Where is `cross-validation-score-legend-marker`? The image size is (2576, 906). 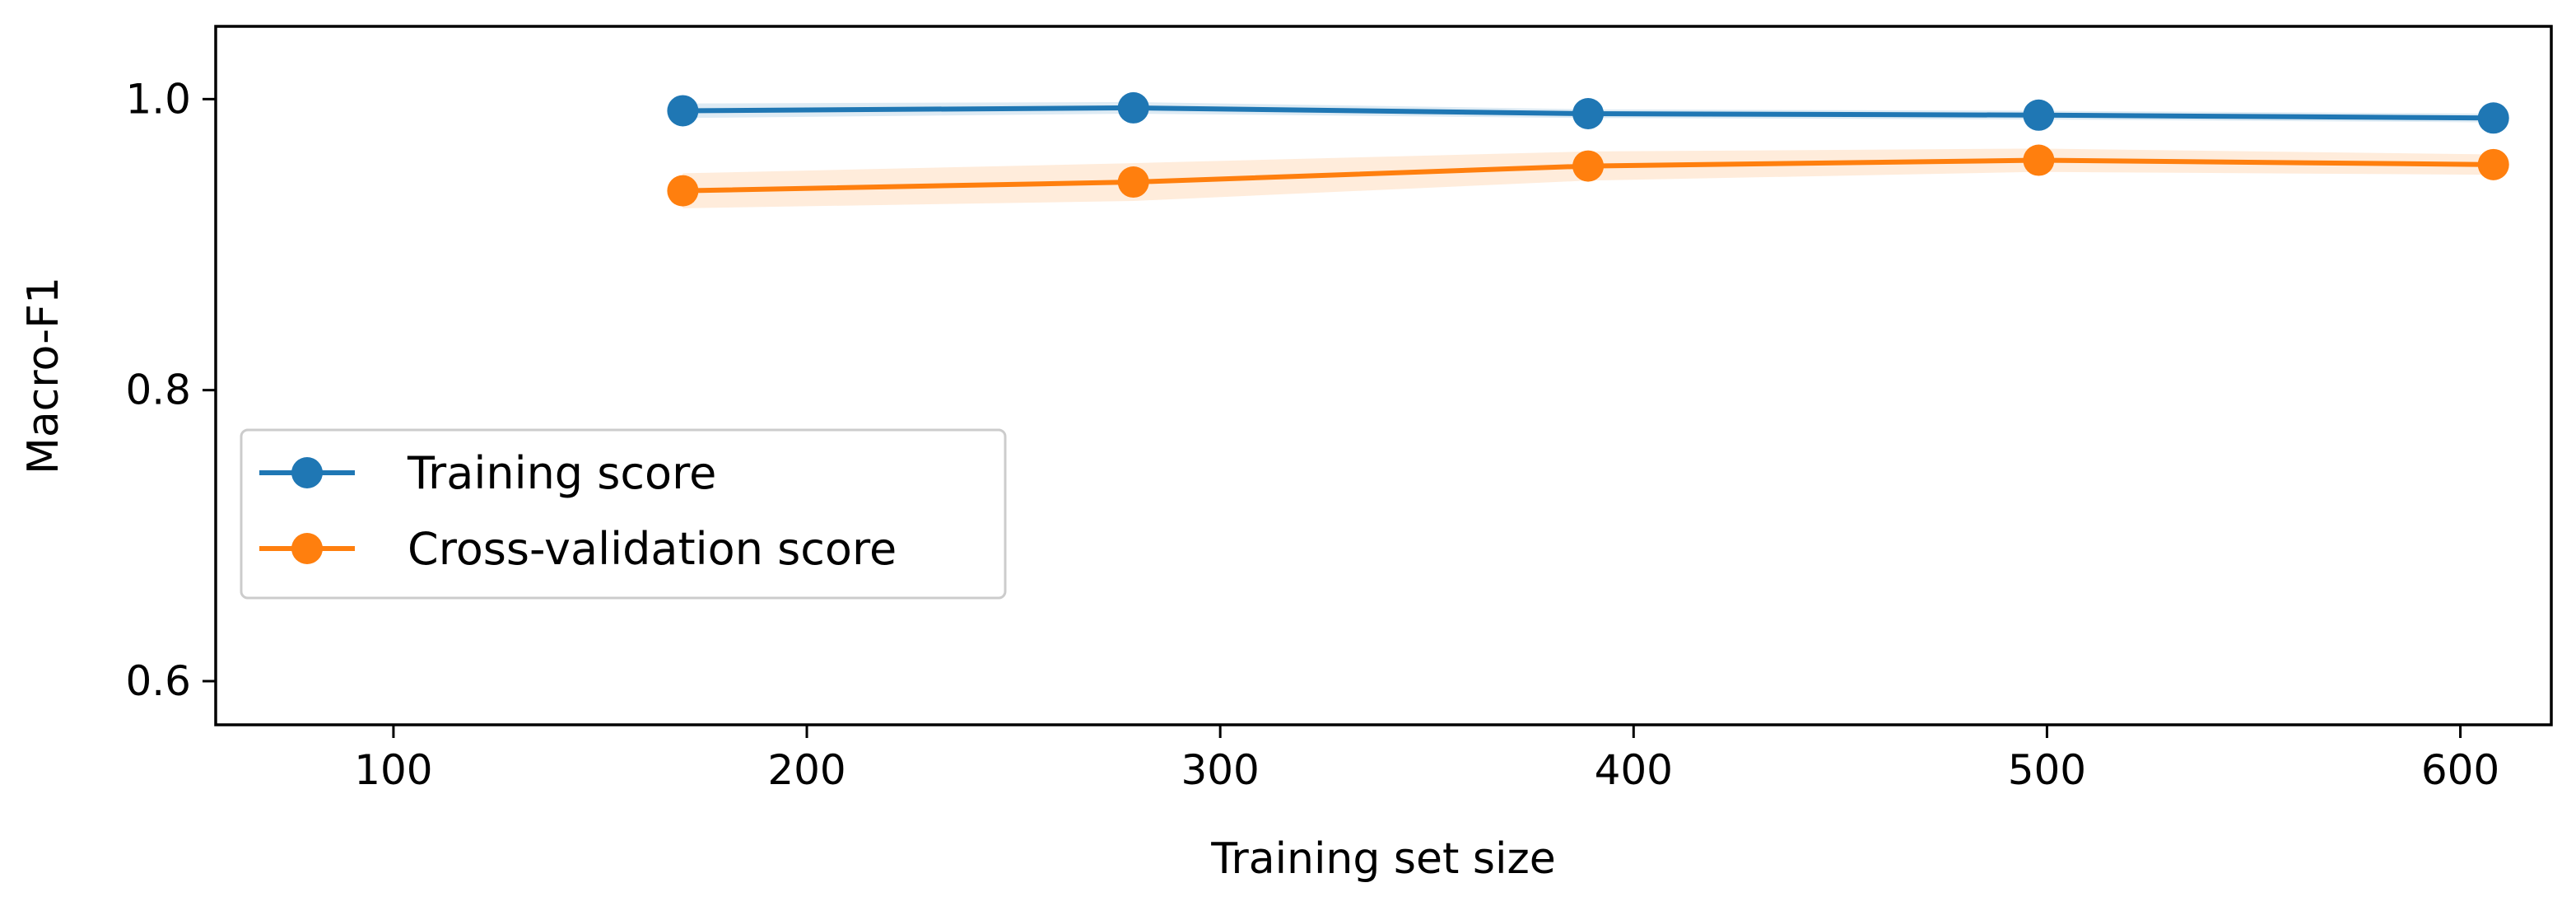 cross-validation-score-legend-marker is located at coordinates (307, 548).